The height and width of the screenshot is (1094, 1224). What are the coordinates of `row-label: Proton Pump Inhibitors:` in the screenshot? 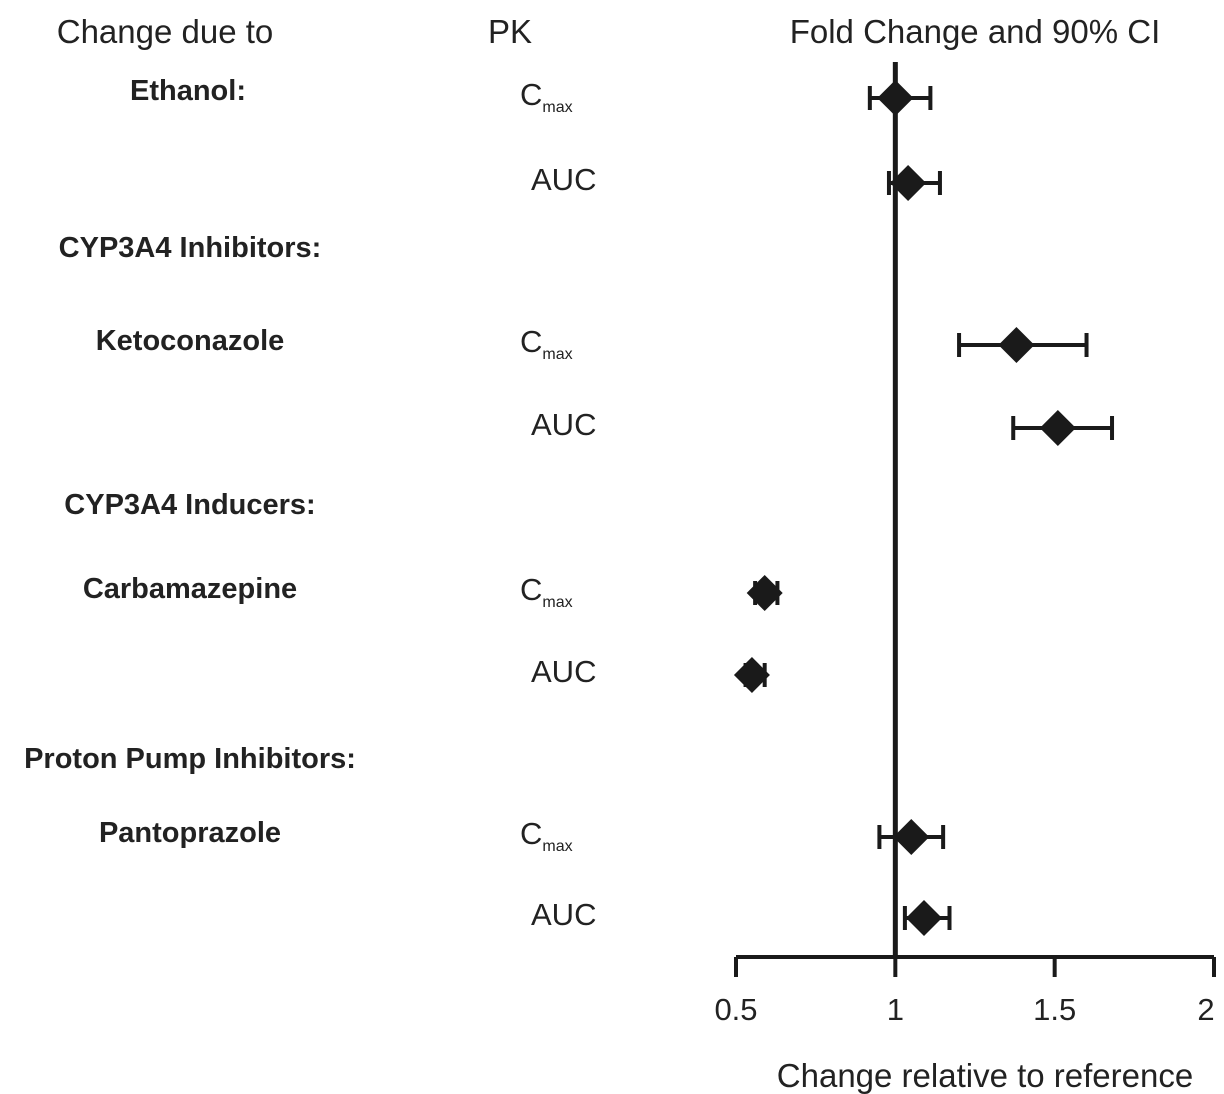 It's located at (190, 759).